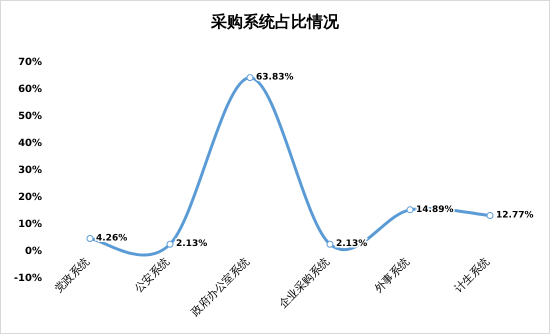 Image resolution: width=550 pixels, height=334 pixels. What do you see at coordinates (472, 275) in the screenshot?
I see `x-tick-label: 计生系统` at bounding box center [472, 275].